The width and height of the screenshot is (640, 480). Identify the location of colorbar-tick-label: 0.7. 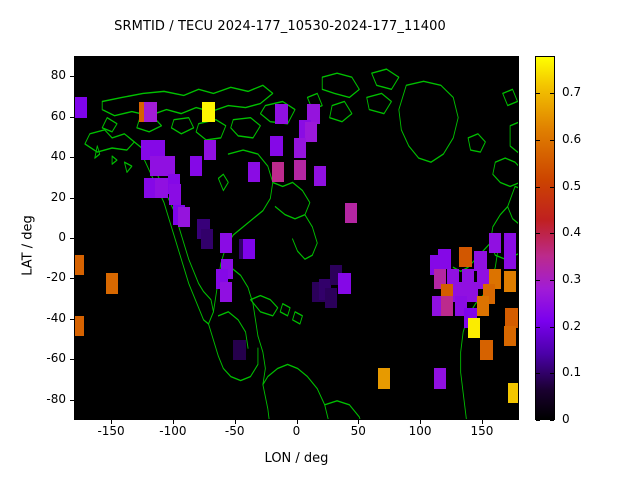
(572, 92).